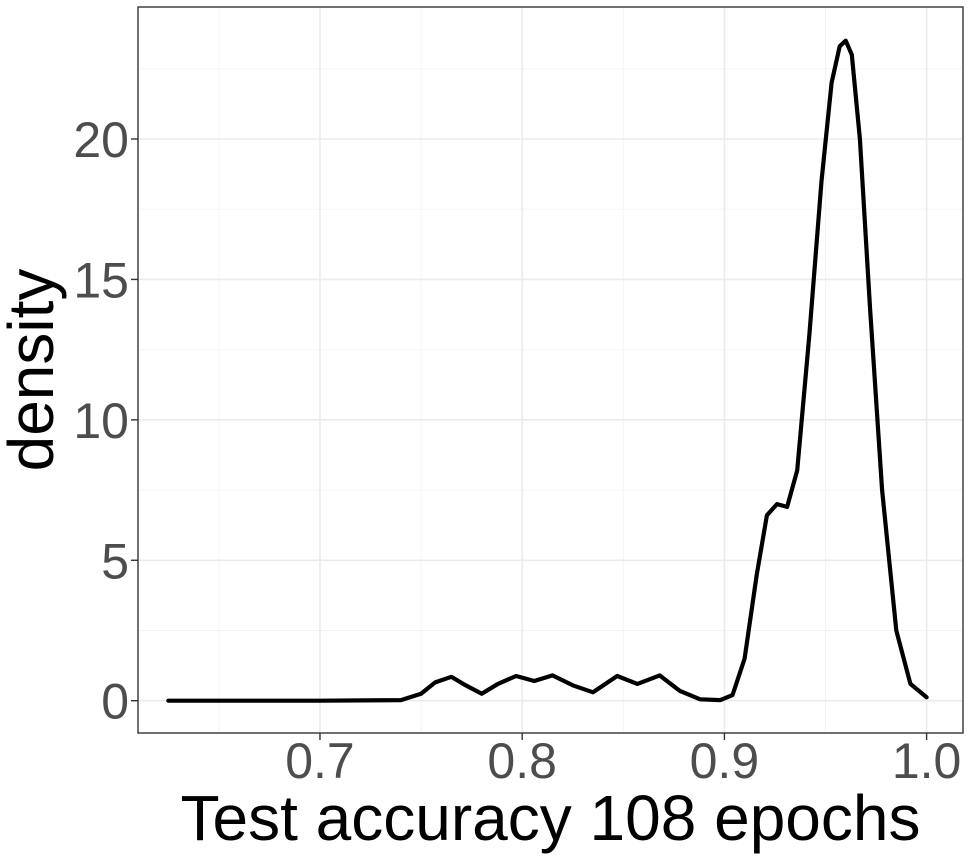 The width and height of the screenshot is (971, 859). Describe the element at coordinates (320, 761) in the screenshot. I see `x-tick-label: 0.7` at that location.